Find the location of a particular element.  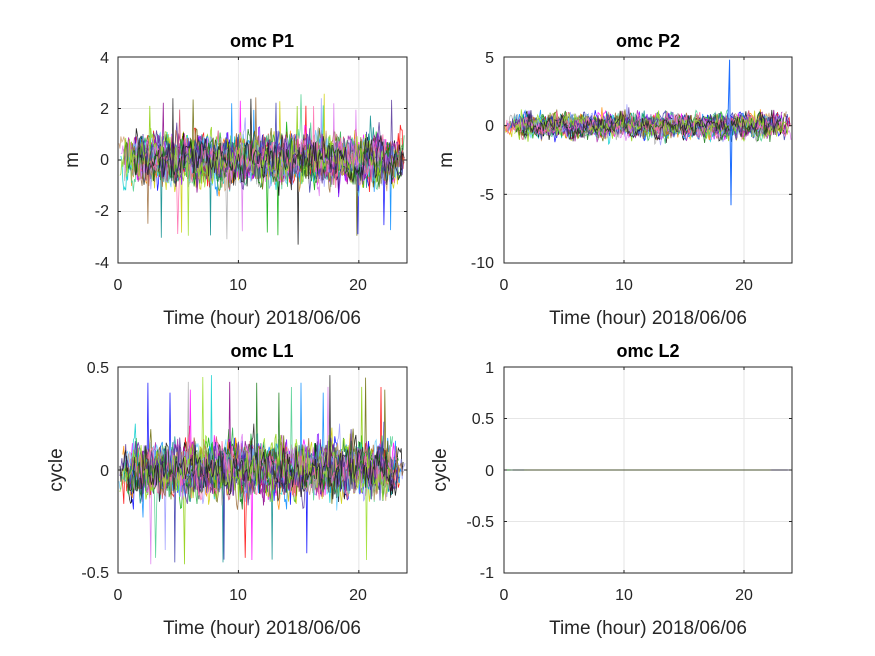

spike-line is located at coordinates (730, 132).